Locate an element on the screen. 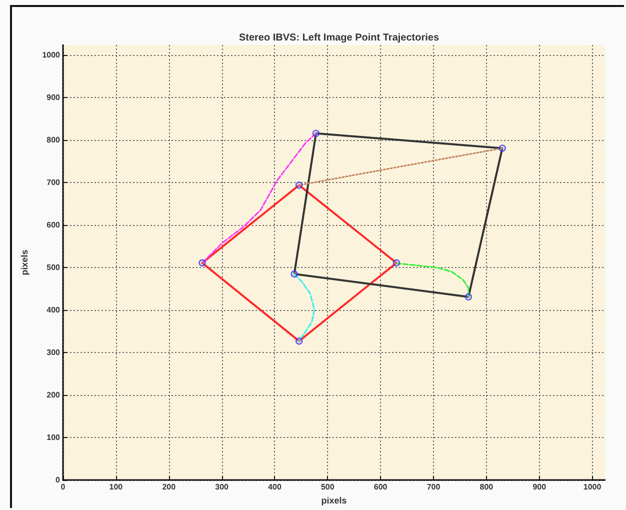  y-tick-label: 600 is located at coordinates (53, 225).